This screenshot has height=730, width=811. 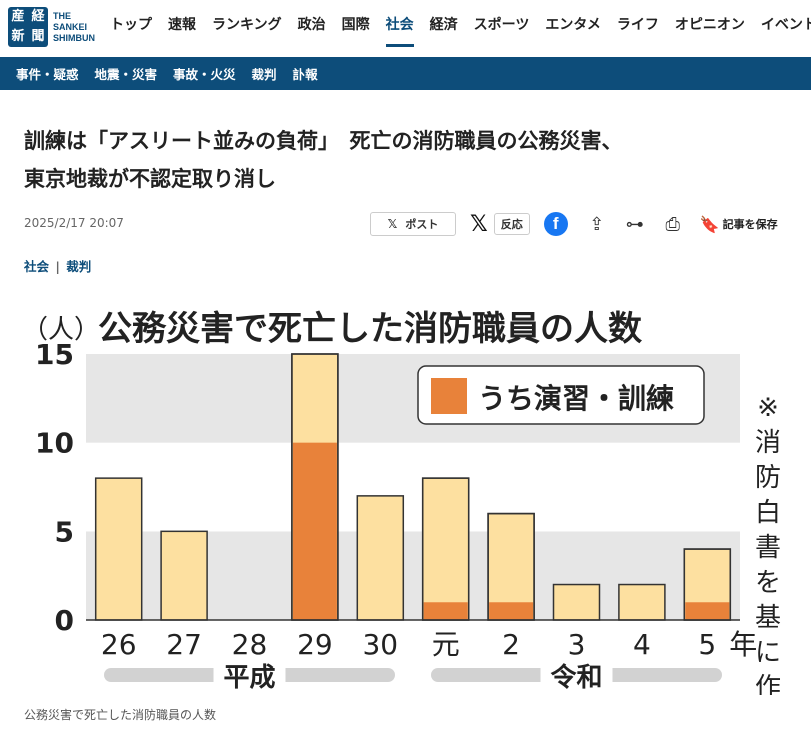 I want to click on title-line-2: 東京地裁が不認定取り消し, so click(x=150, y=179).